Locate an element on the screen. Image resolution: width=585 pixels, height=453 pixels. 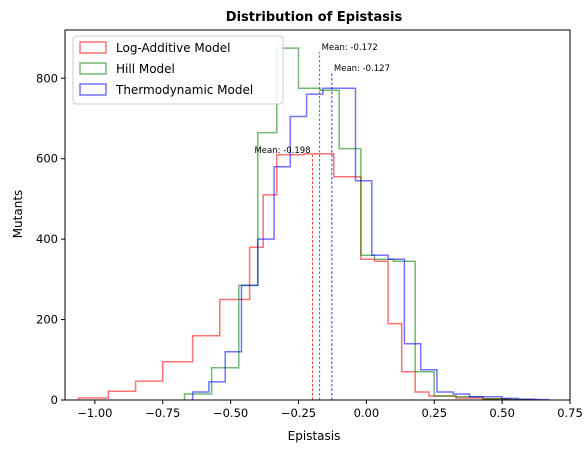
legend-swatch-log-additive-model is located at coordinates (93, 47).